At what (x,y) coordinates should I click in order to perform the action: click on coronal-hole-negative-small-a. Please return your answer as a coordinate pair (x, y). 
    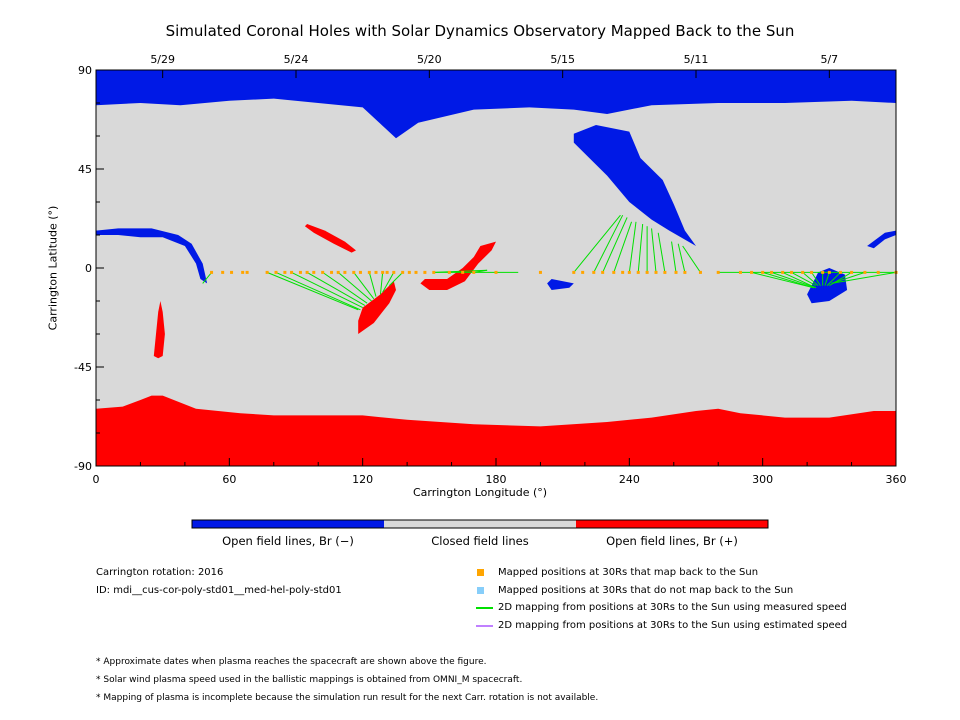
    Looking at the image, I should click on (560, 284).